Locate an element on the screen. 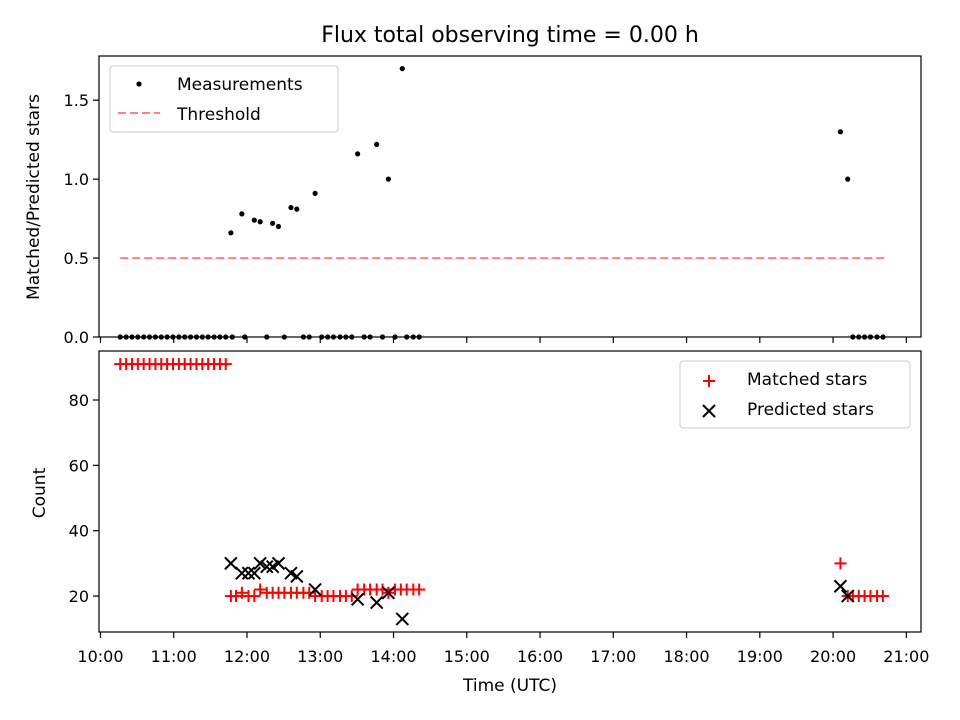  legend-threshold-label: Threshold is located at coordinates (218, 115).